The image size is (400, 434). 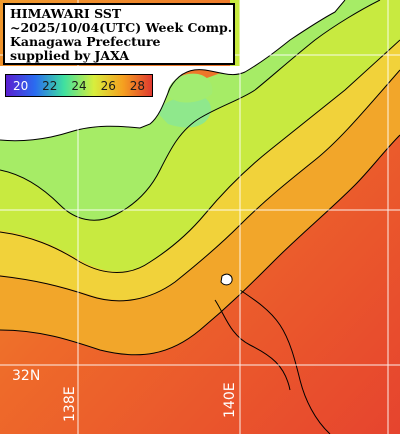 I want to click on lon-label-140e: 140E, so click(x=230, y=400).